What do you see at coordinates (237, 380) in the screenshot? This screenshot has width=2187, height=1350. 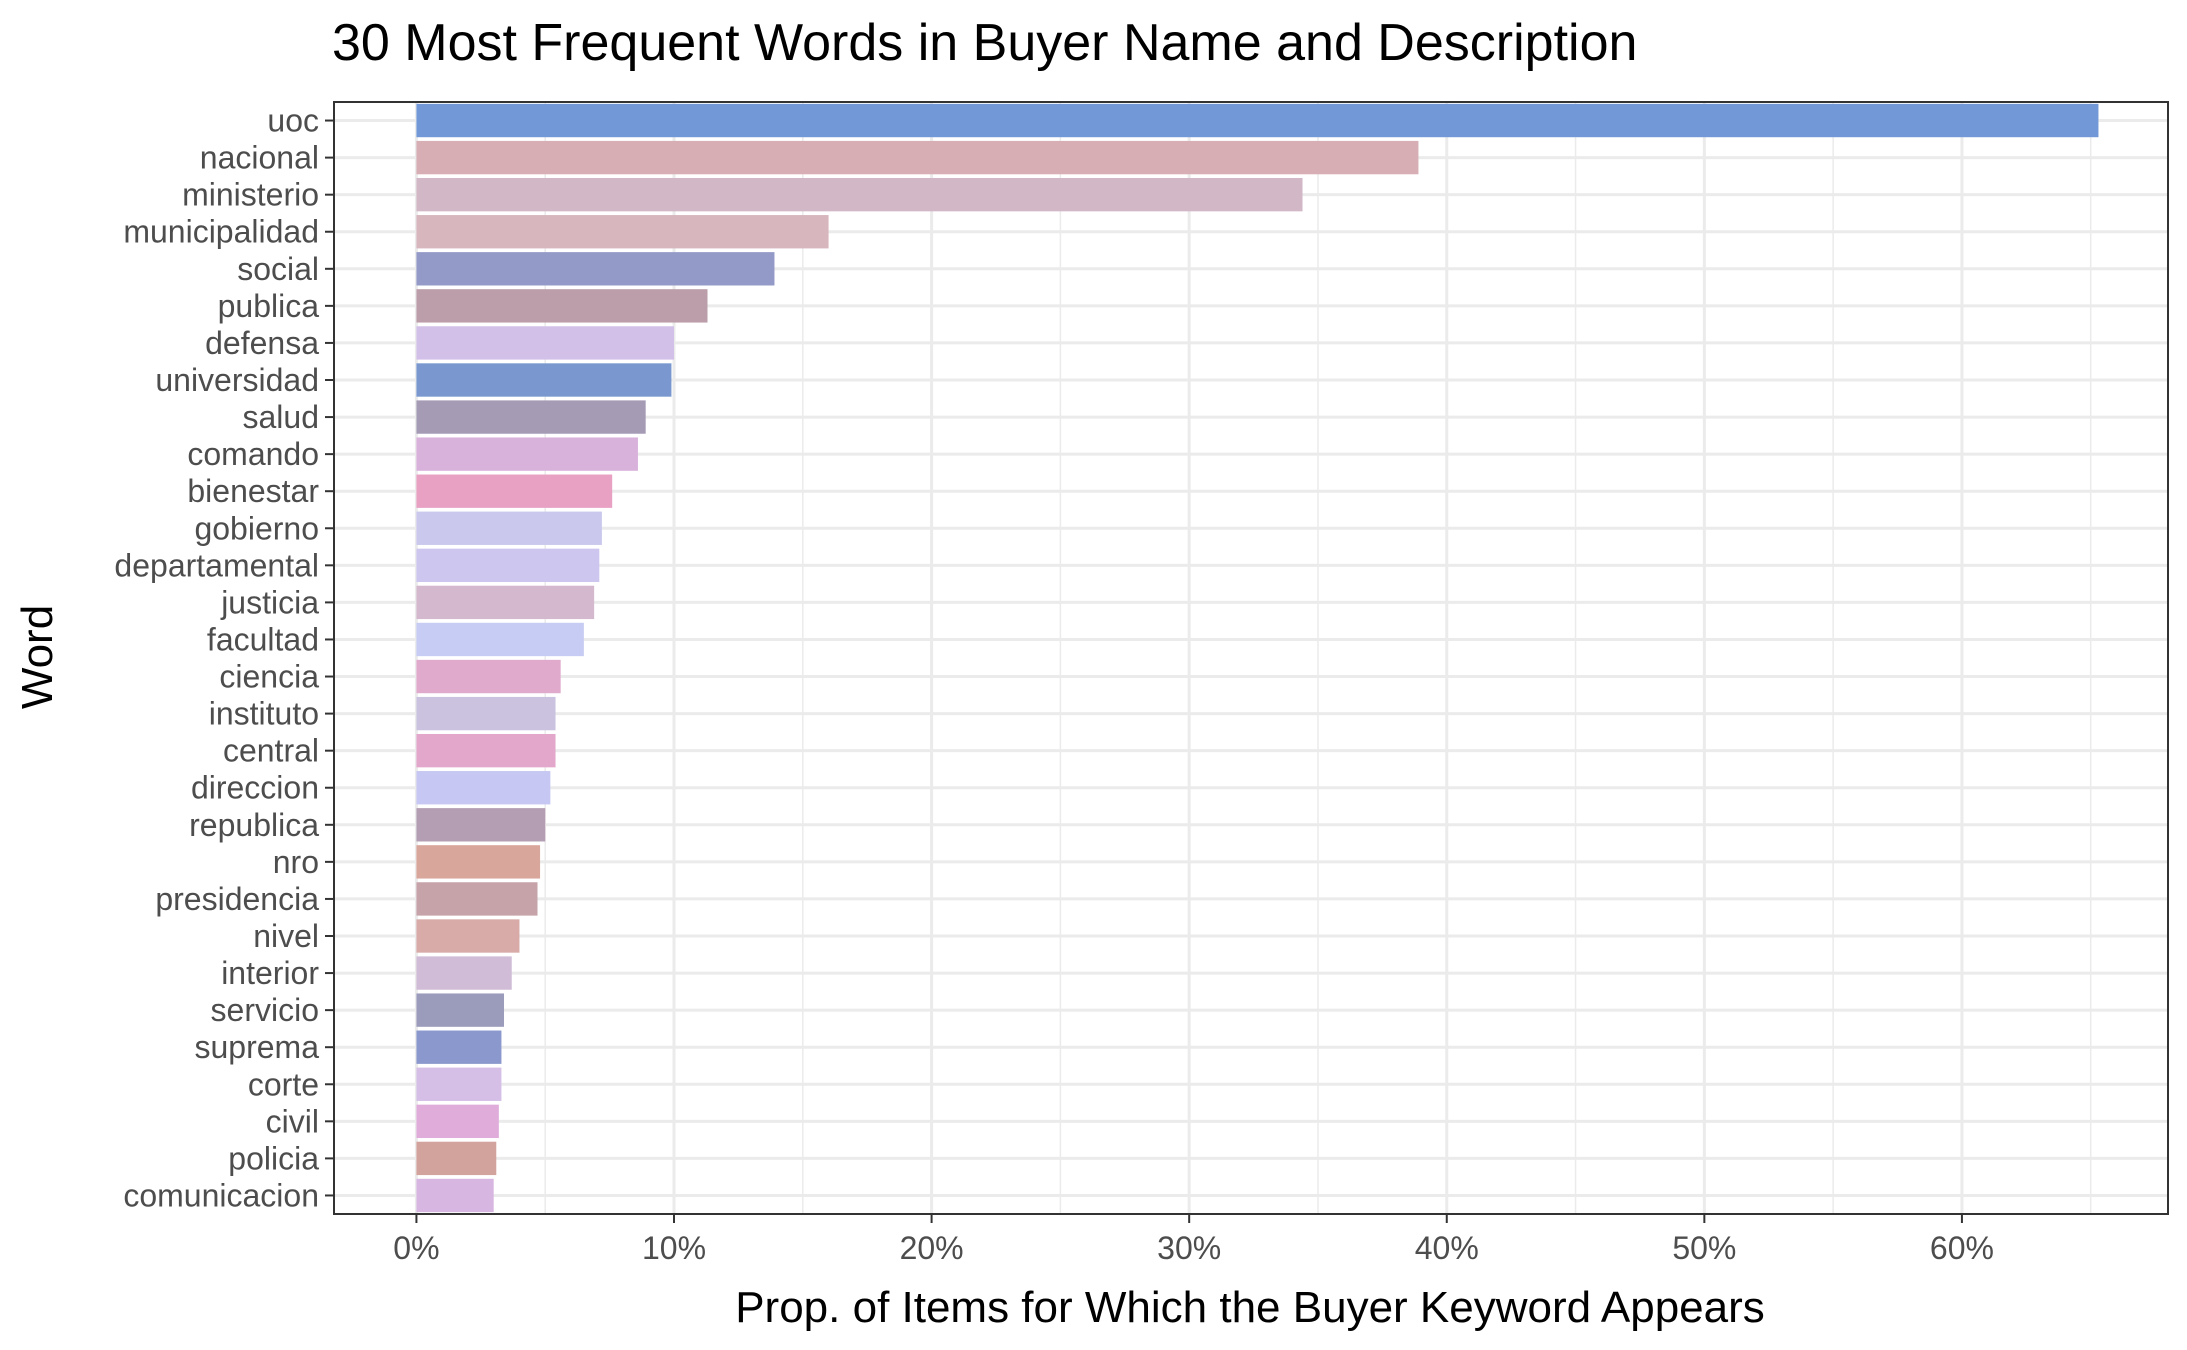 I see `y-tick-label: universidad` at bounding box center [237, 380].